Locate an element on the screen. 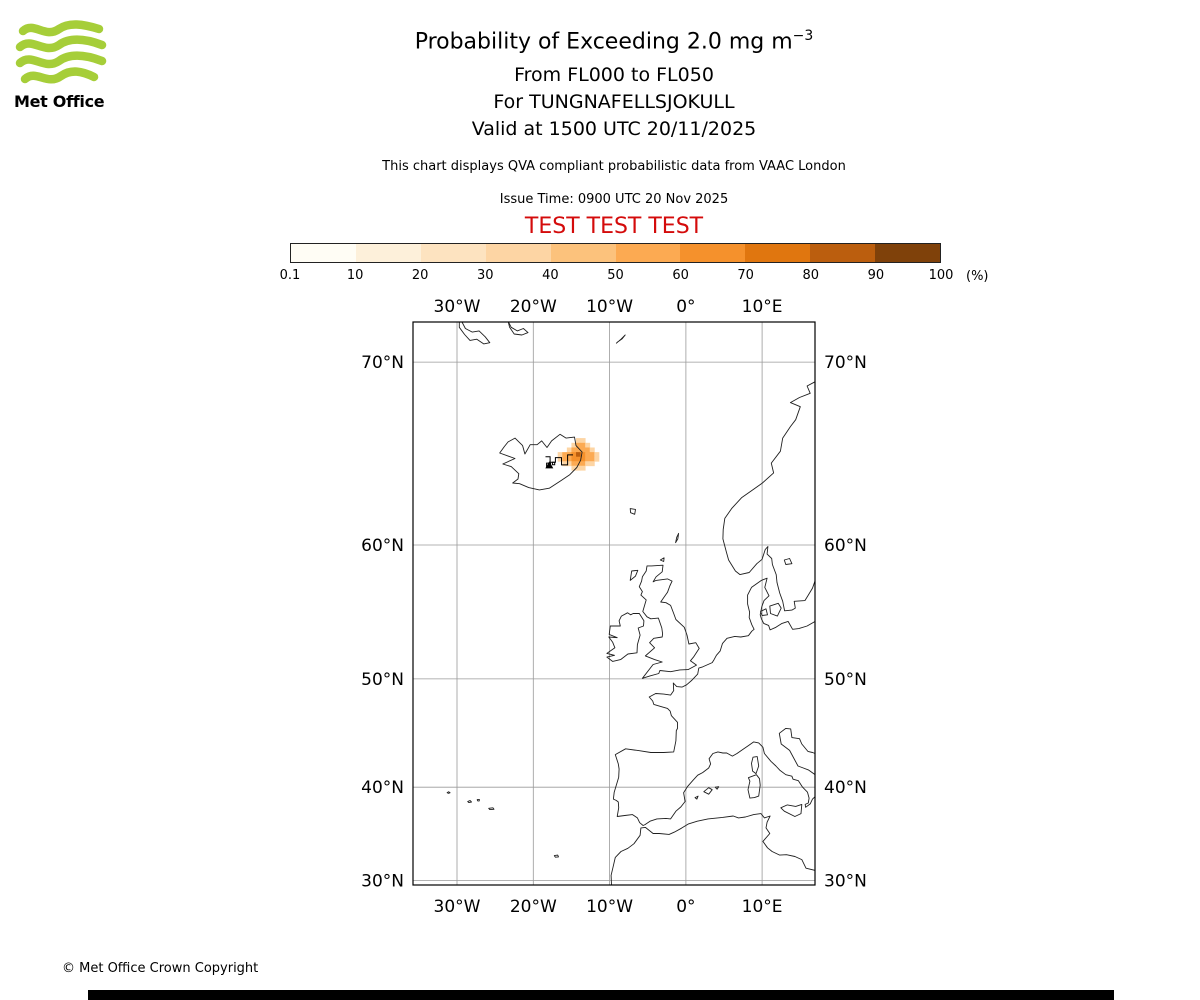  colorbar-tick-label: 0.1 is located at coordinates (290, 275).